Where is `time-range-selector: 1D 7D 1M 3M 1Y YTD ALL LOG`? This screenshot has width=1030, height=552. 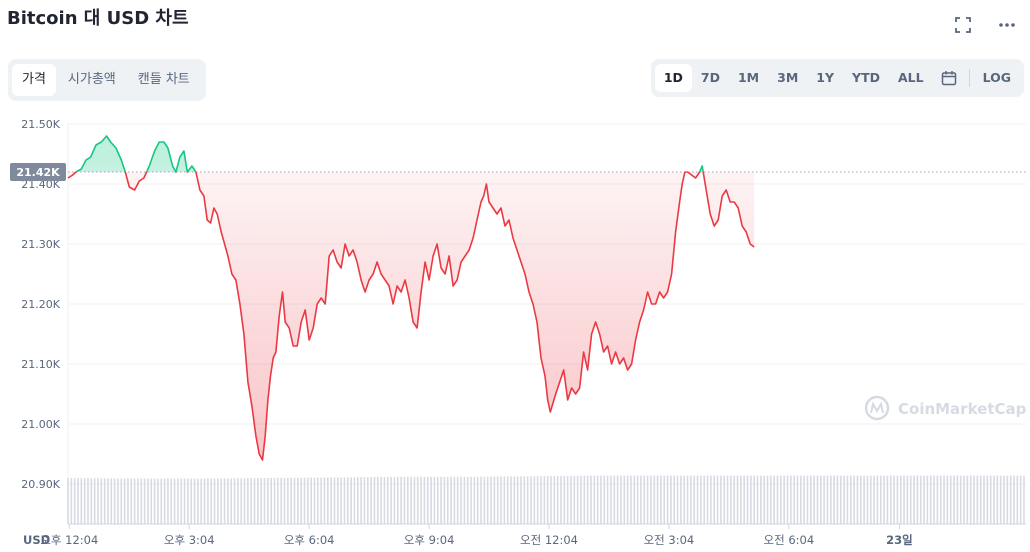 time-range-selector: 1D 7D 1M 3M 1Y YTD ALL LOG is located at coordinates (837, 78).